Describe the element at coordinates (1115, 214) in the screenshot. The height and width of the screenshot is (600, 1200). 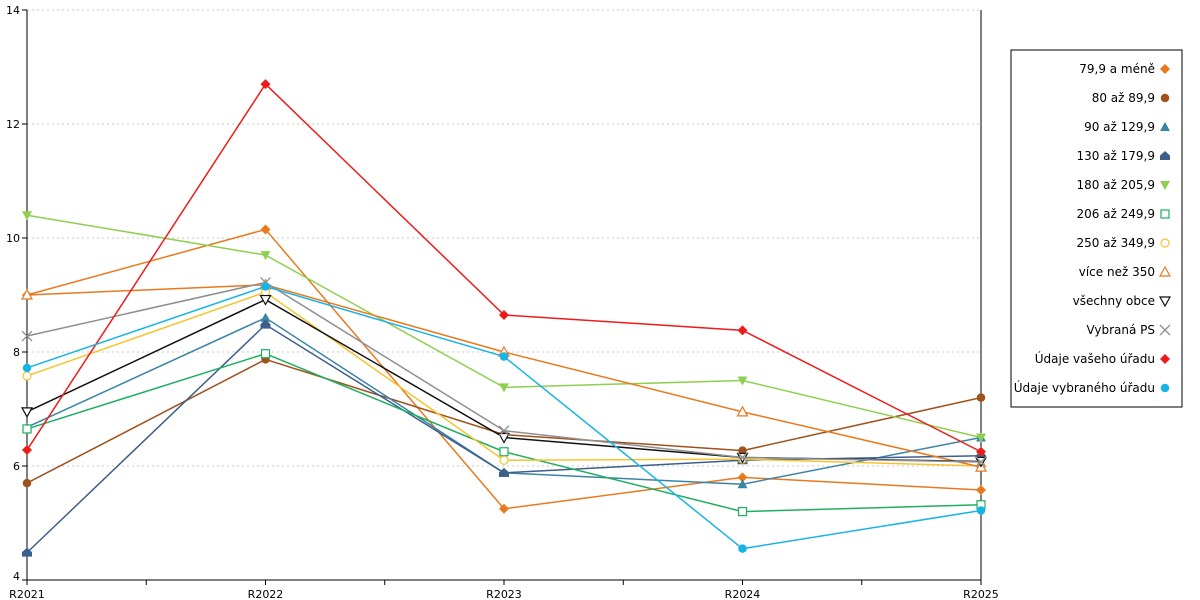
I see `legend-label: 206 až 249,9` at that location.